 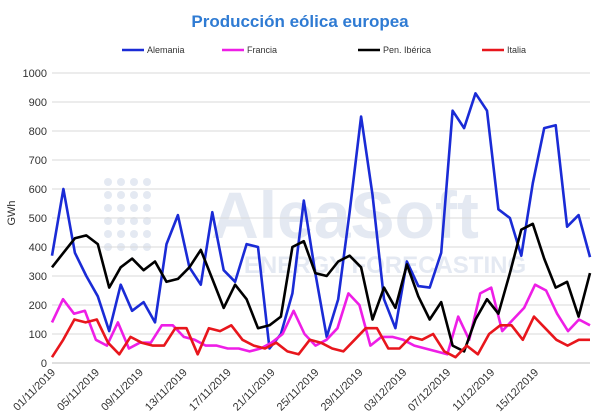 I want to click on y-axis-label: GWh, so click(x=12, y=212).